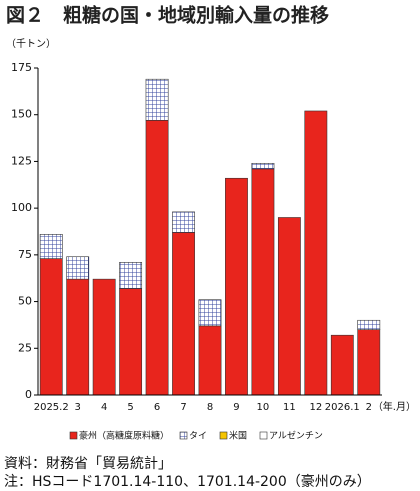  I want to click on x-tick-label: 3, so click(78, 407).